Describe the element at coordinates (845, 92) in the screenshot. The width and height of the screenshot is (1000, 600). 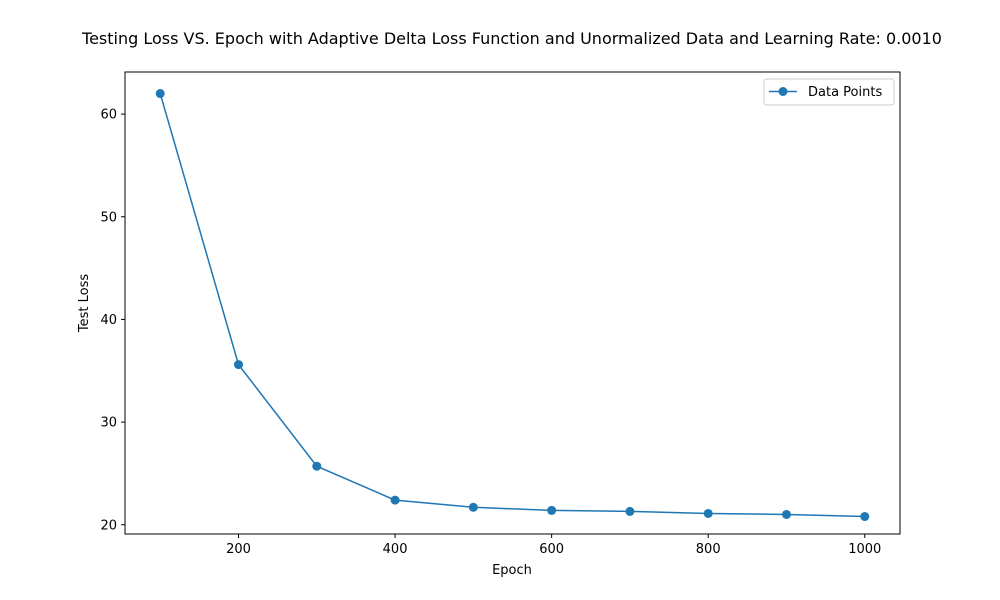
I see `legend-label: Data Points` at that location.